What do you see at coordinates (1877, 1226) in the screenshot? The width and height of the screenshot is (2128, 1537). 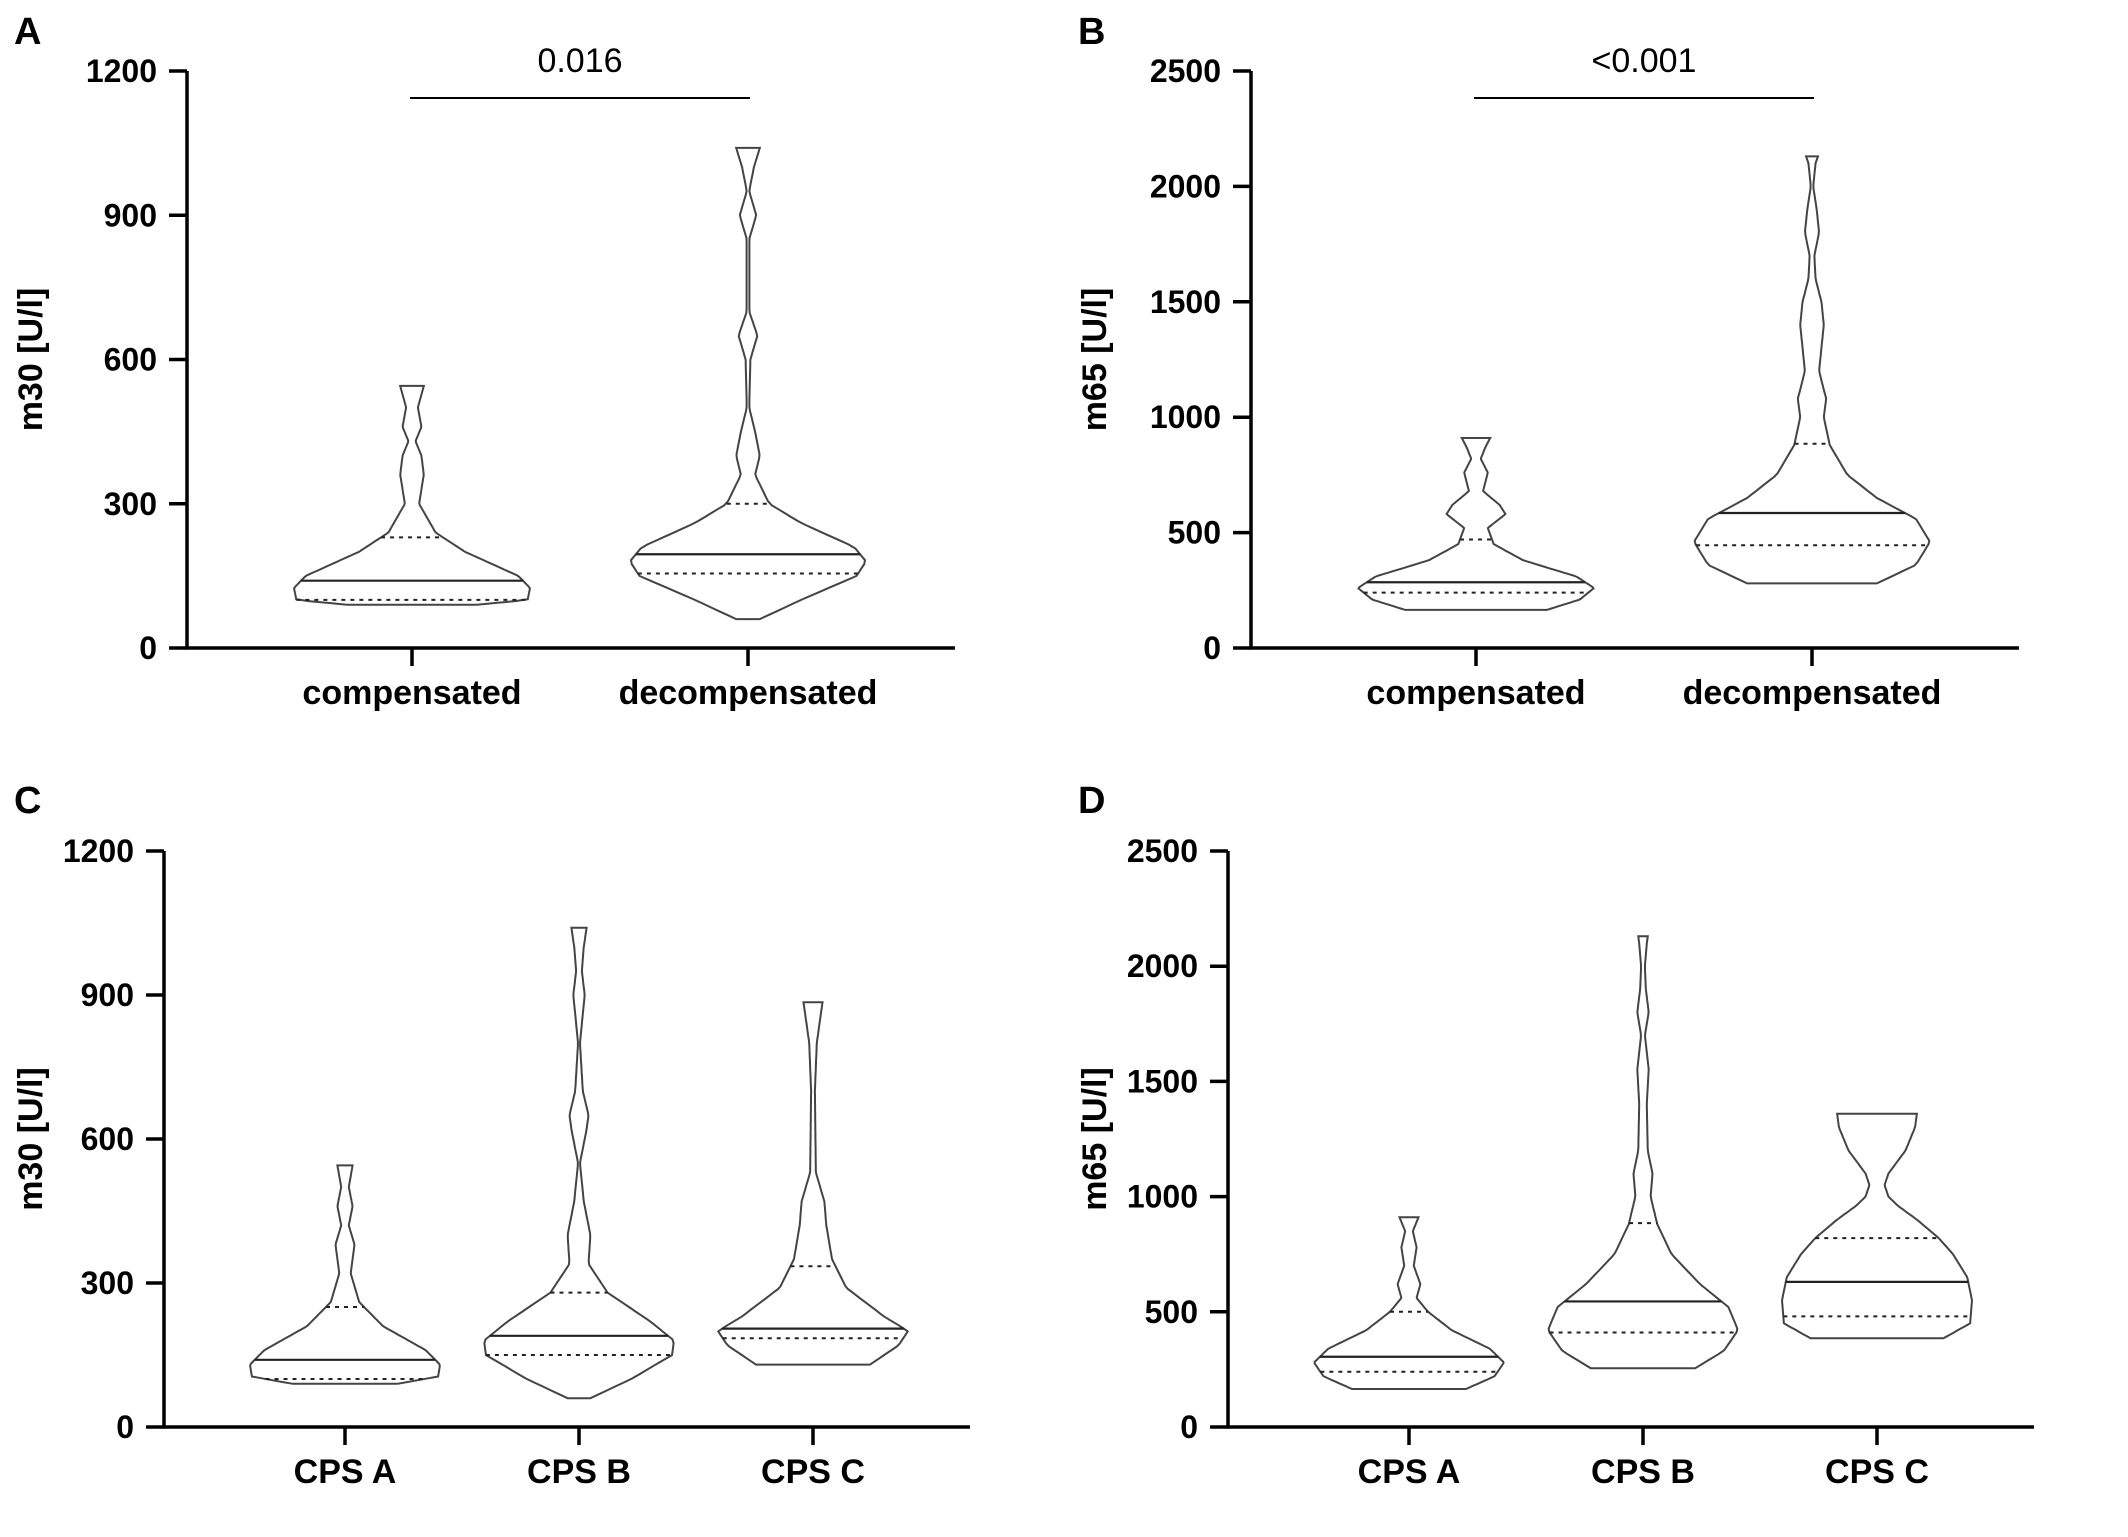 I see `panel-d-violin-cps-c` at bounding box center [1877, 1226].